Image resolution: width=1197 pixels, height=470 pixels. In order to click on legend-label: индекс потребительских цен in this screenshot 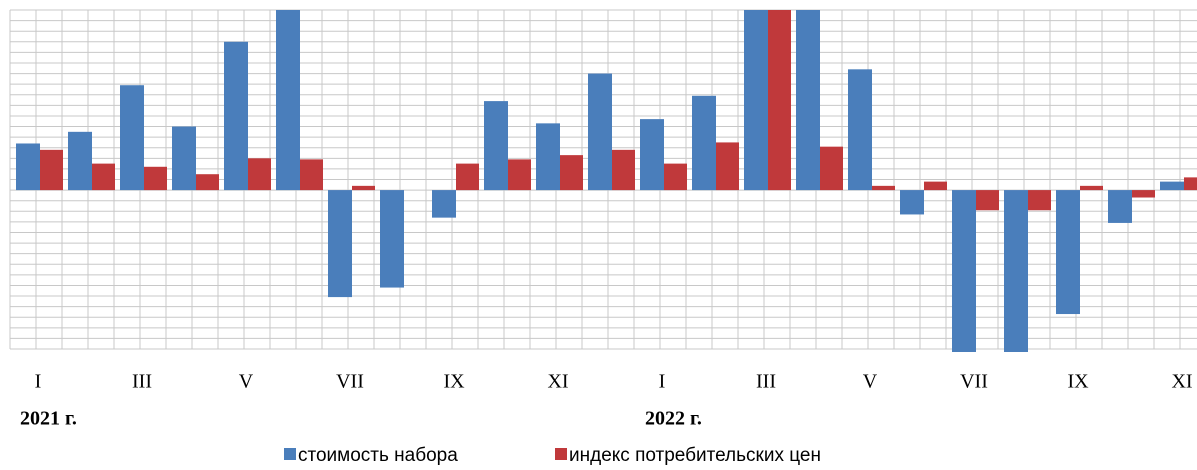, I will do `click(695, 455)`.